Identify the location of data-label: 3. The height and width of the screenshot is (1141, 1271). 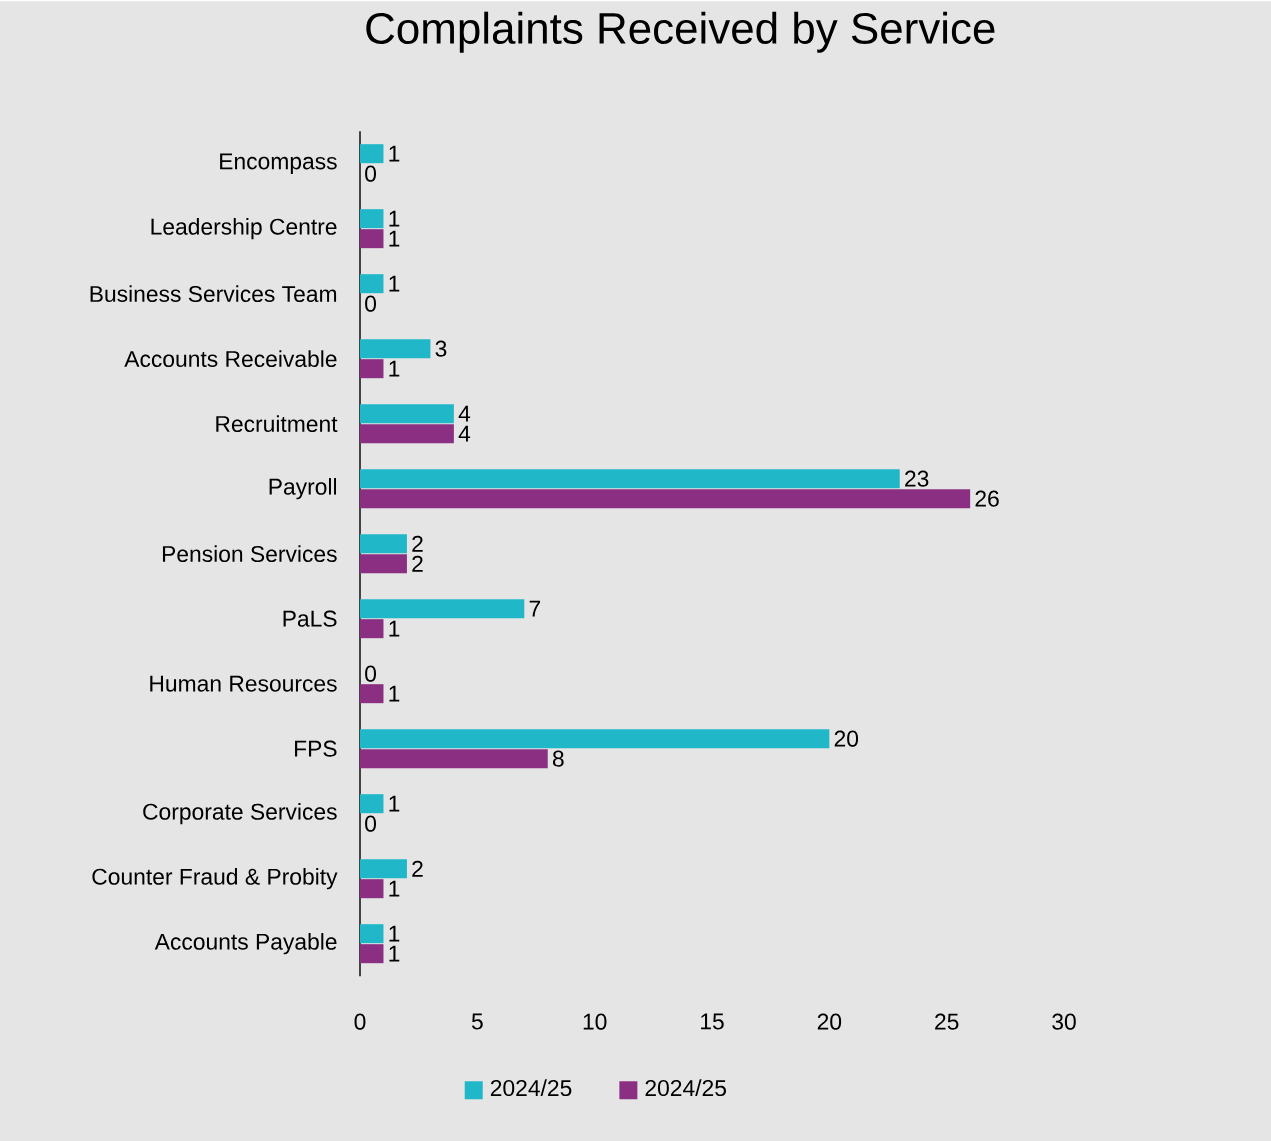
(441, 348).